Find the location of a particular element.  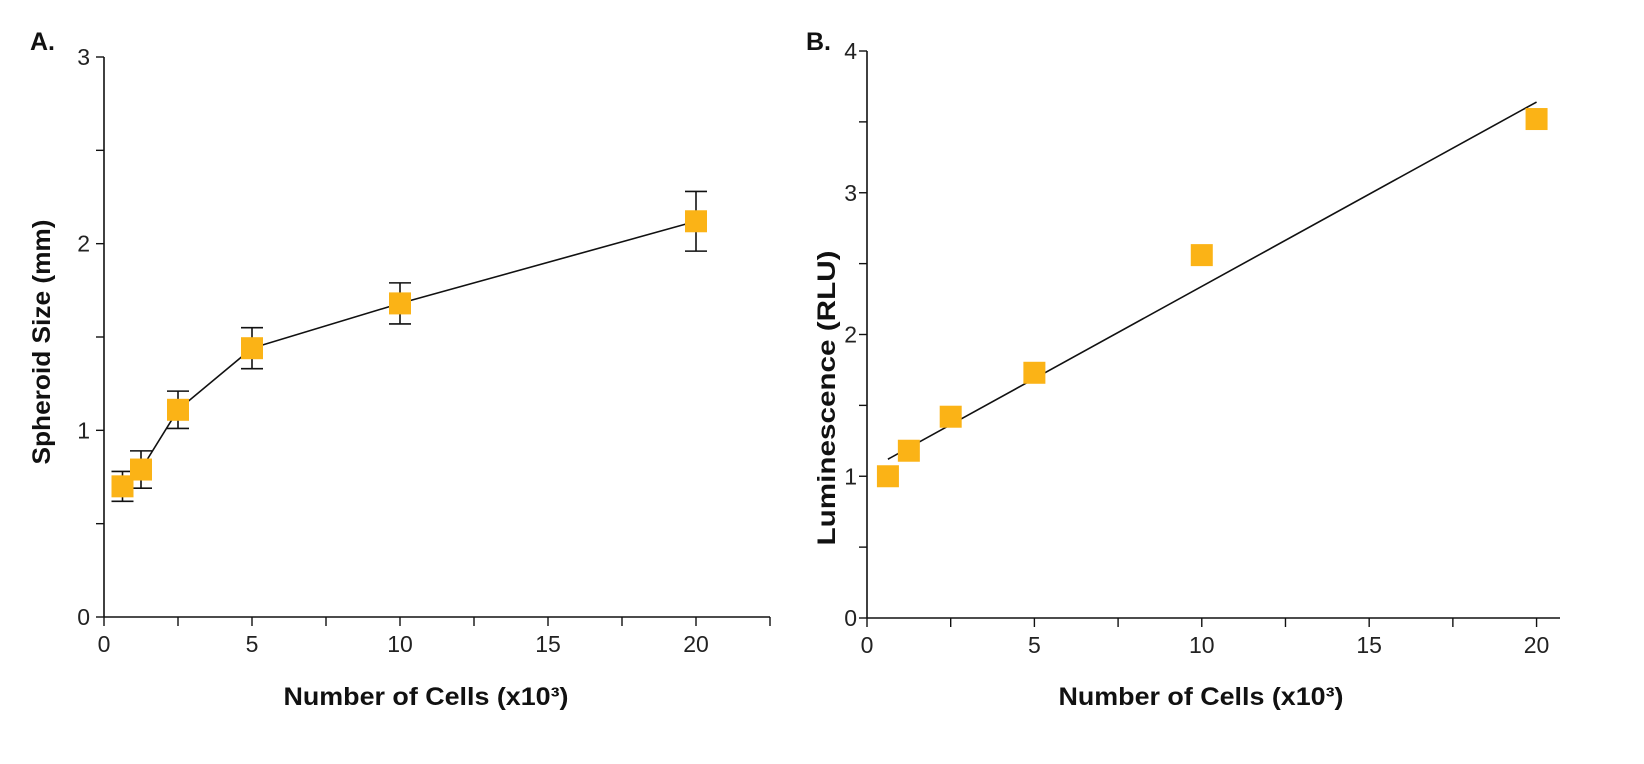

panel-b-x-title: Number of Cells (x10³) is located at coordinates (1201, 697).